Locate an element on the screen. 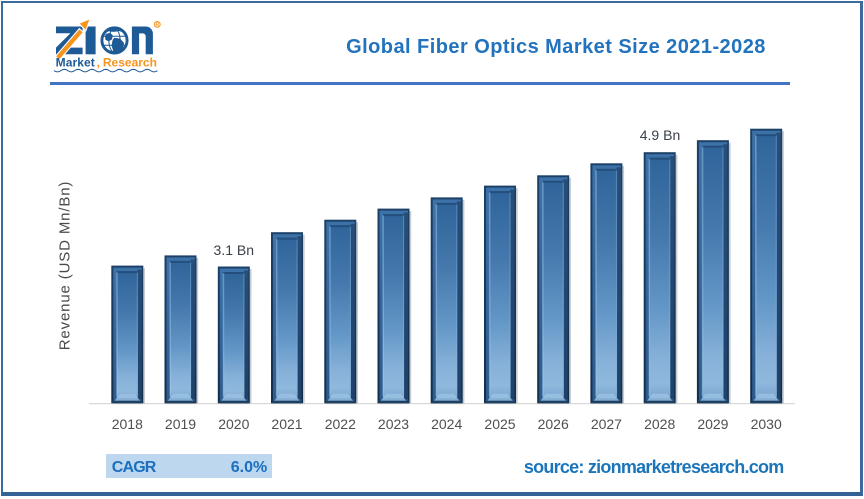  svg-text: R is located at coordinates (157, 25).